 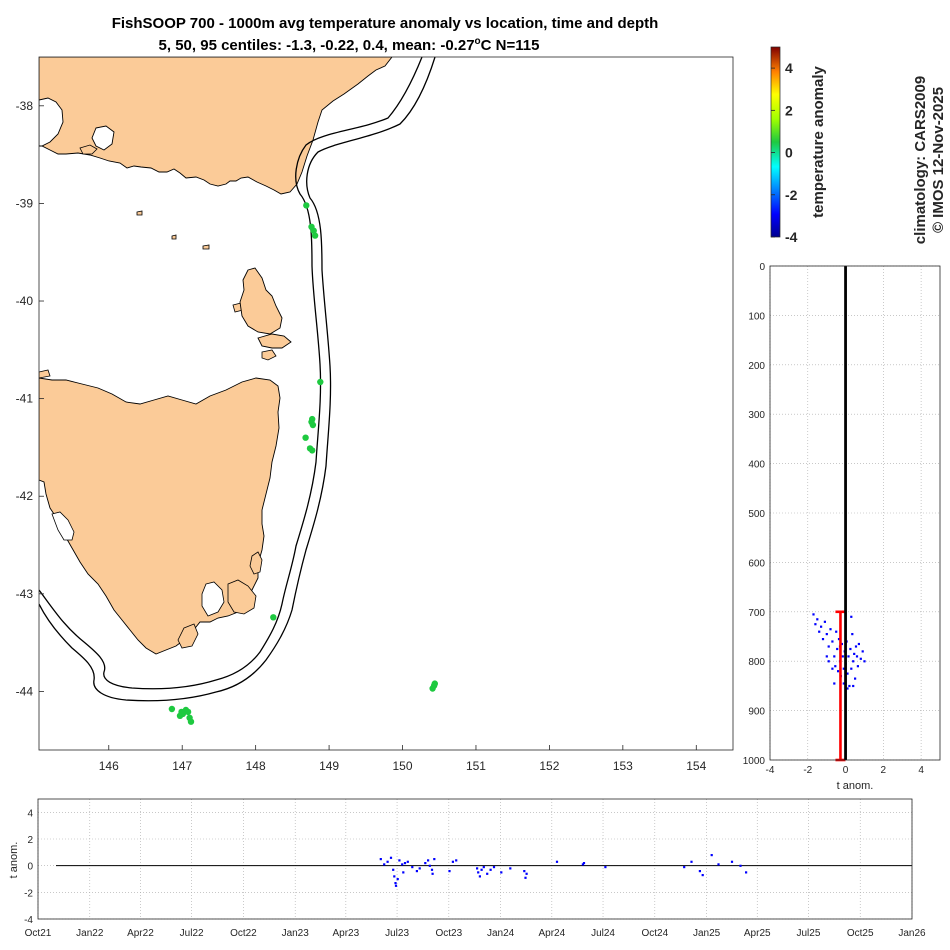 I want to click on map-xtick-label: 150, so click(x=403, y=766).